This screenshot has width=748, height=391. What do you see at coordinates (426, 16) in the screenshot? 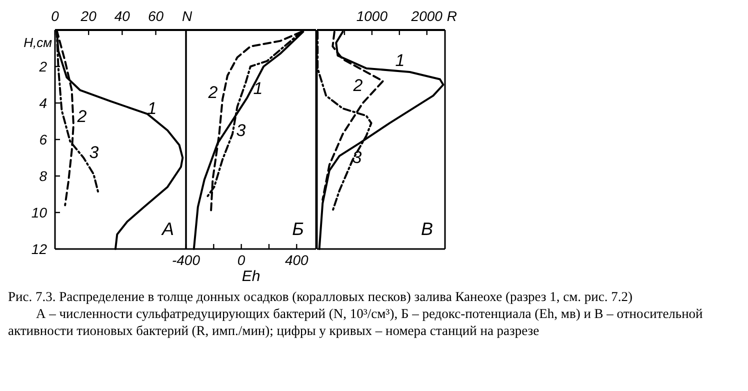
I see `x-tick-label: 2000` at bounding box center [426, 16].